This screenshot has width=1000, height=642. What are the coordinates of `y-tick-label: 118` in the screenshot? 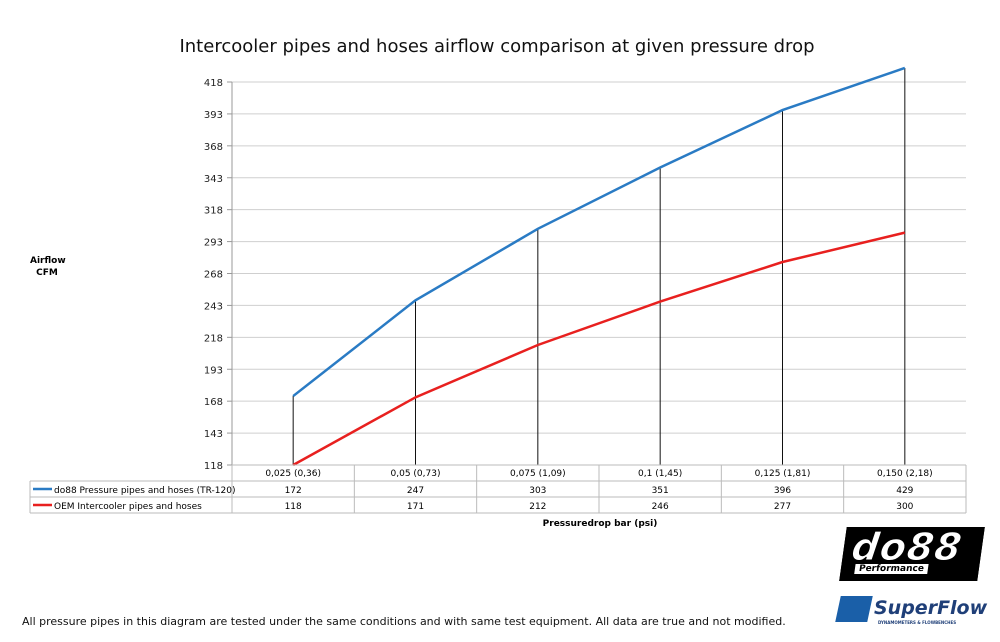 It's located at (213, 466).